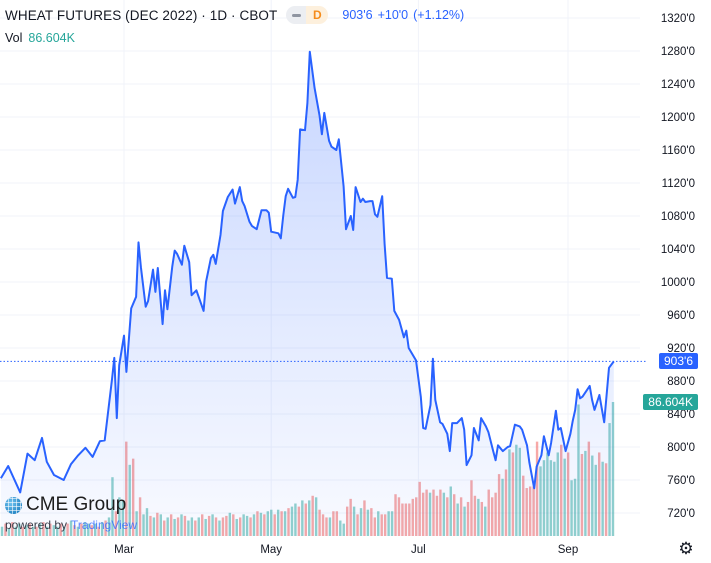 This screenshot has height=563, width=711. What do you see at coordinates (393, 15) in the screenshot?
I see `price-change: +10'0` at bounding box center [393, 15].